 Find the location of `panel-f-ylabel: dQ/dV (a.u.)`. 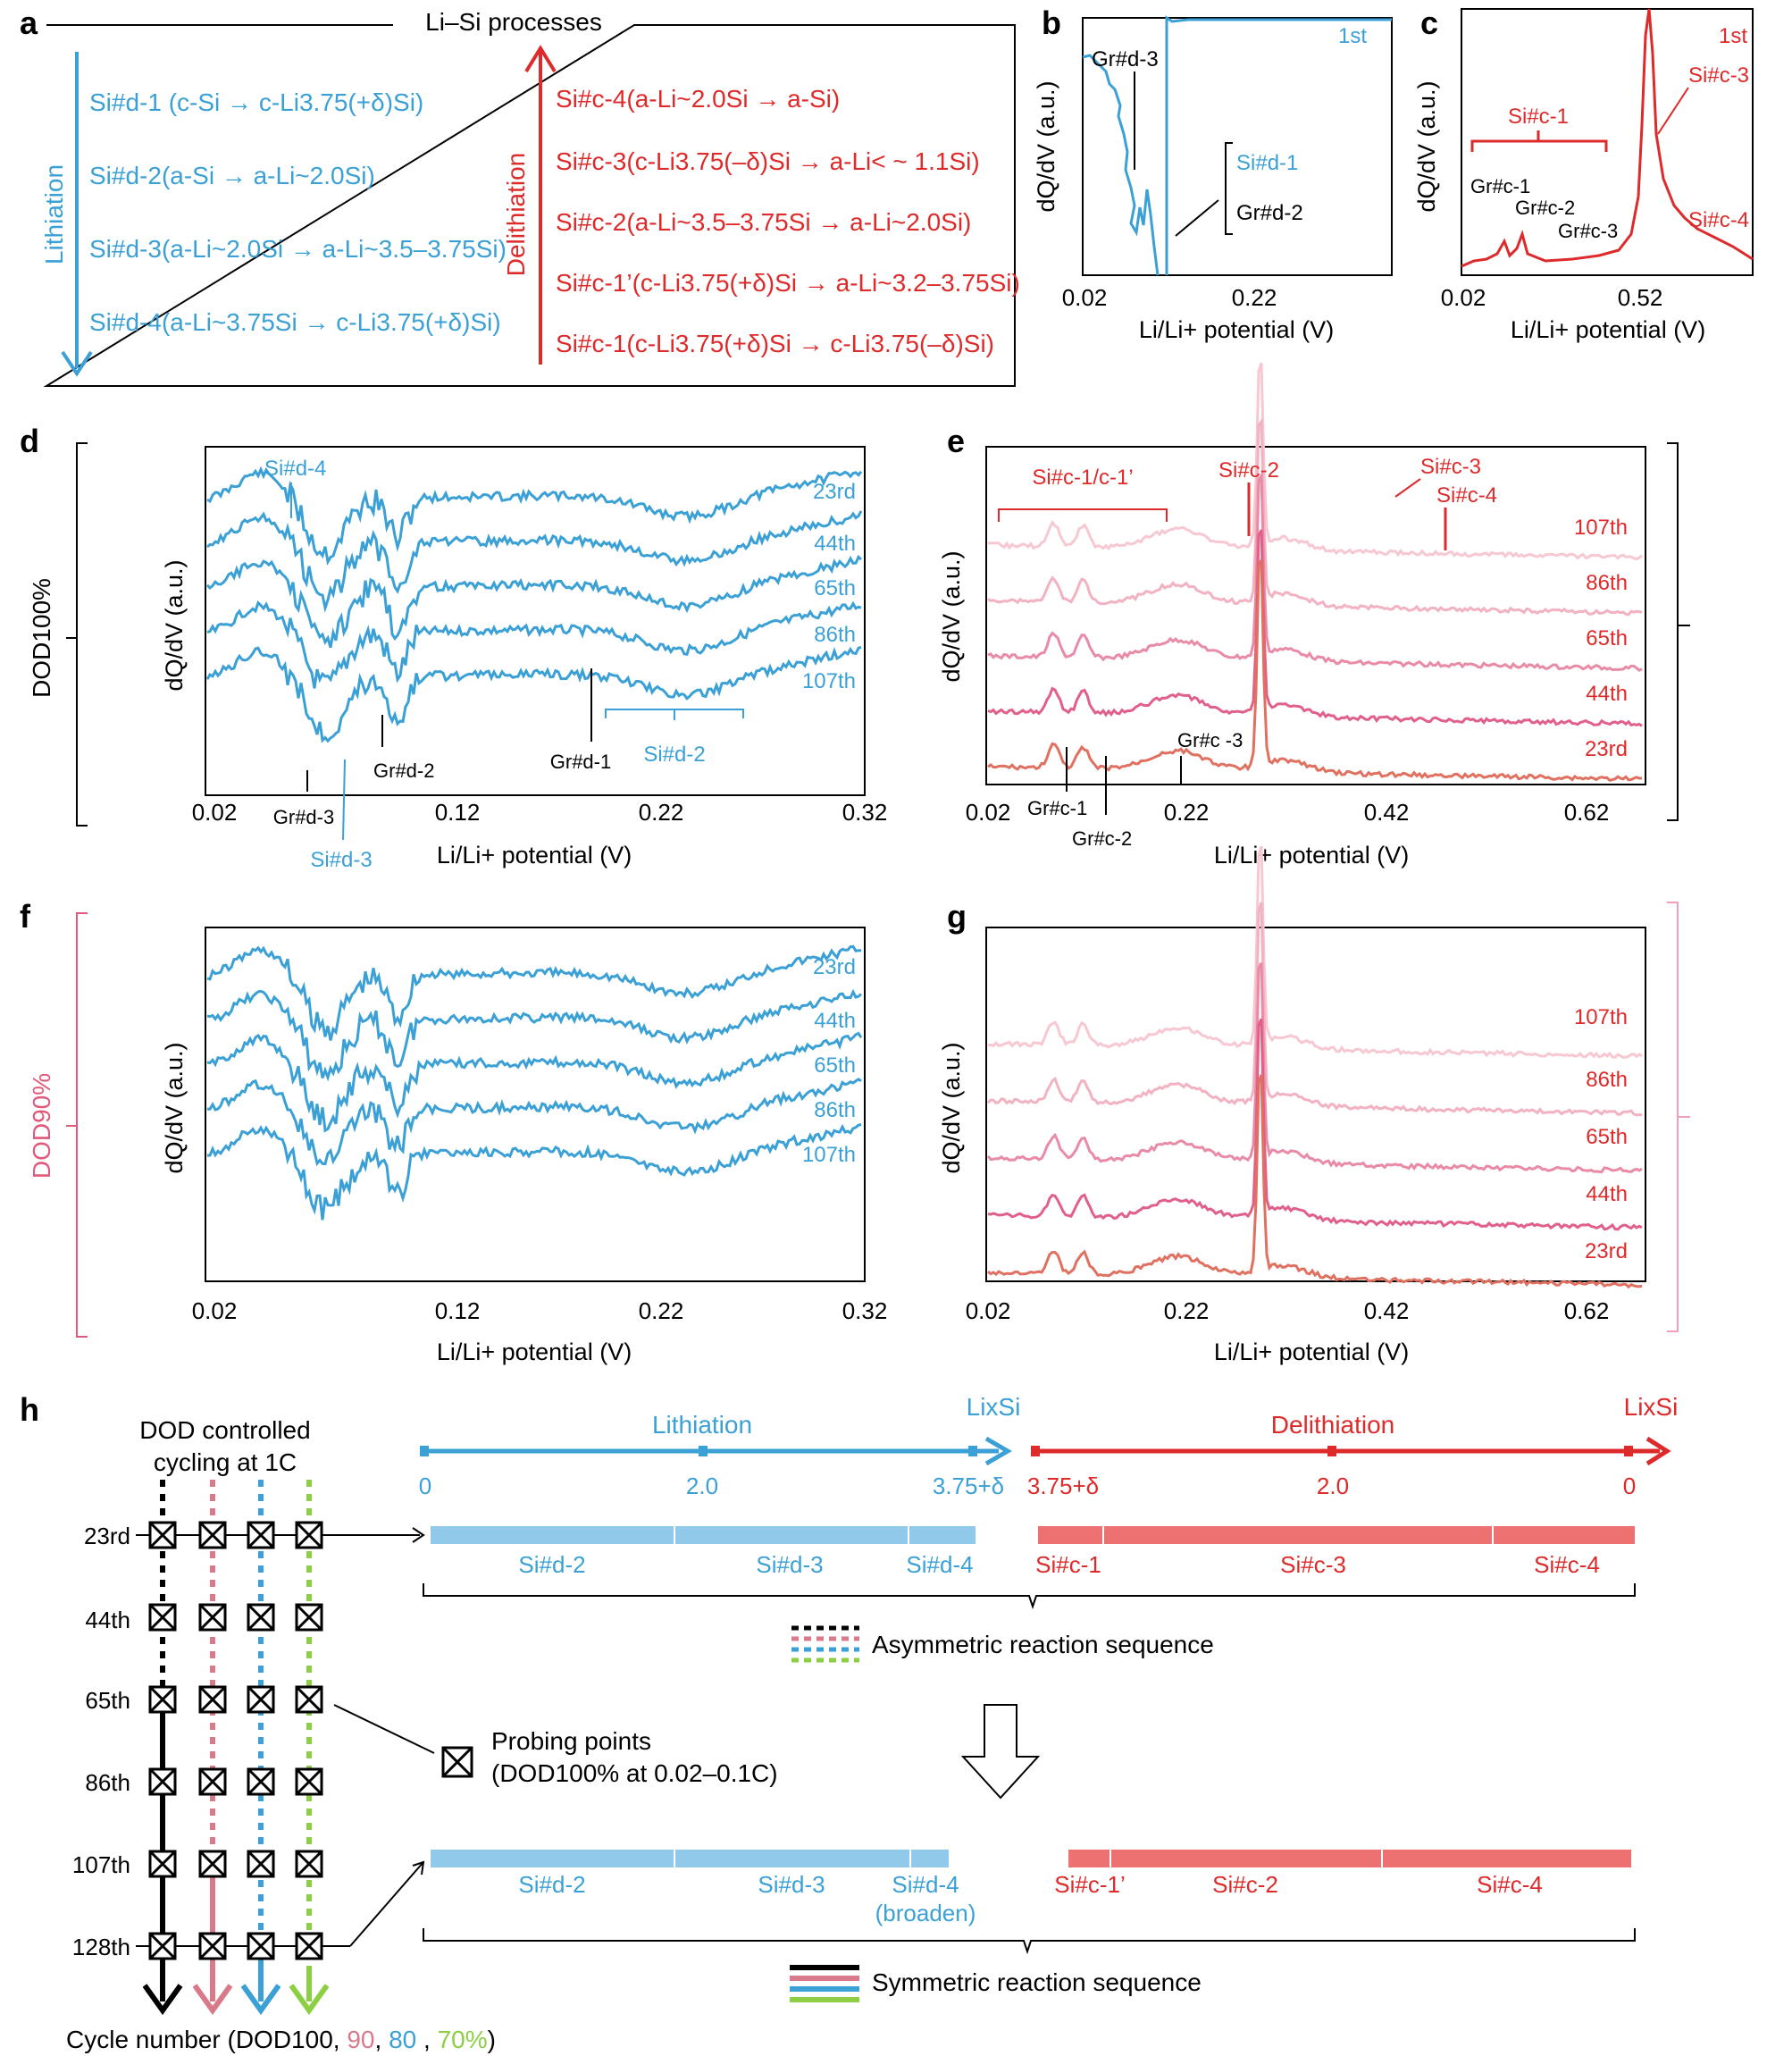

panel-f-ylabel: dQ/dV (a.u.) is located at coordinates (174, 1107).